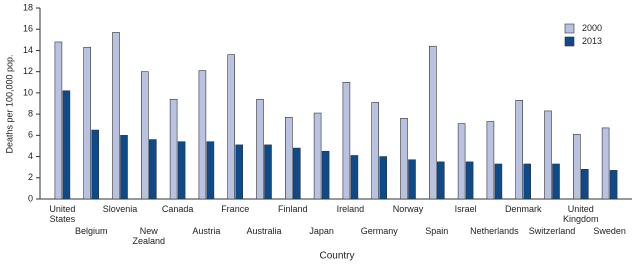 The width and height of the screenshot is (640, 271). What do you see at coordinates (380, 231) in the screenshot?
I see `x-tick-label: Germany` at bounding box center [380, 231].